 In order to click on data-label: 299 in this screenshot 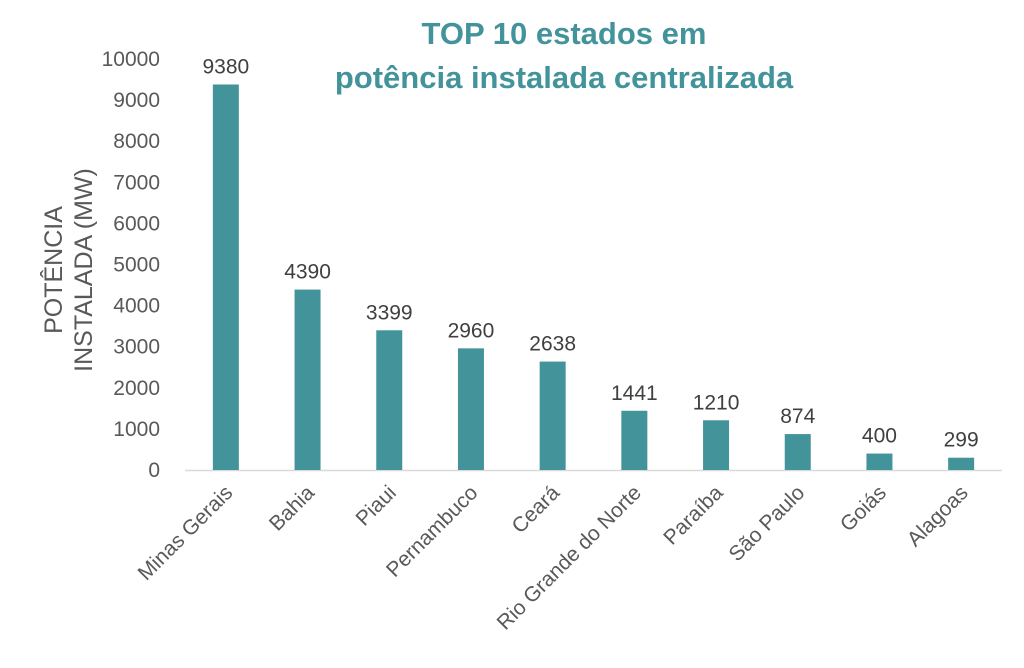, I will do `click(961, 440)`.